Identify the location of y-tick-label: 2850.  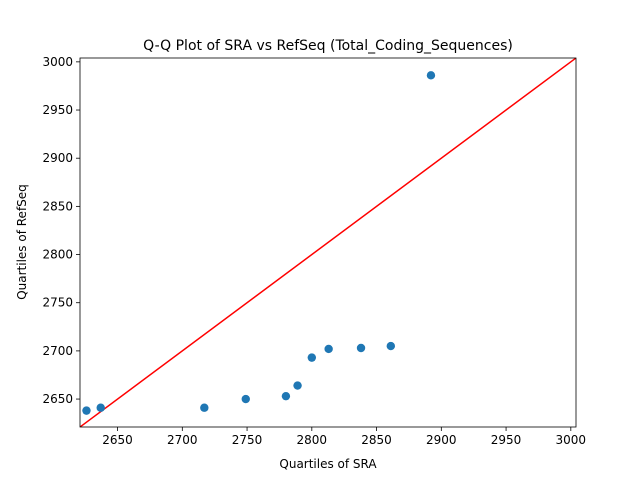
(57, 206).